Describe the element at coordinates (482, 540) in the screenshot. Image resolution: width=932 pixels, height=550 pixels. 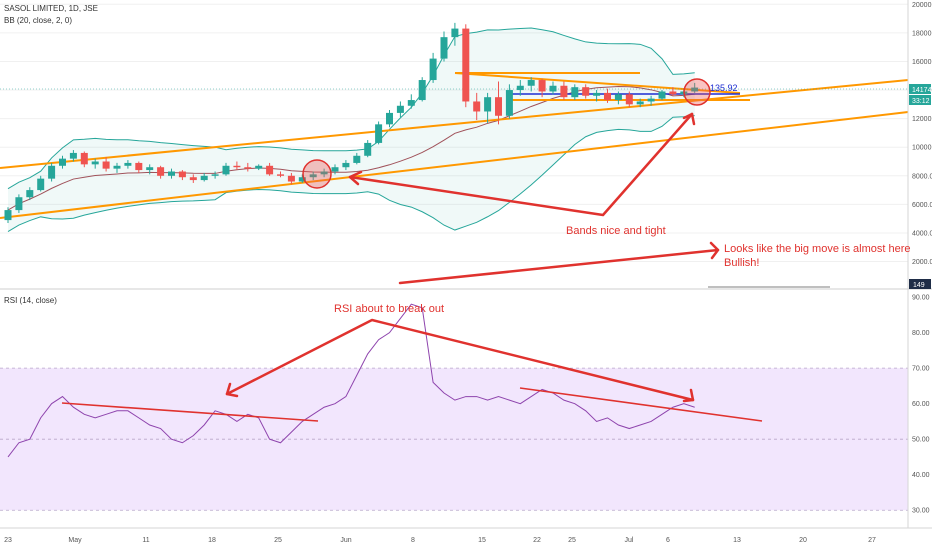
I see `time-tick-label: 15` at that location.